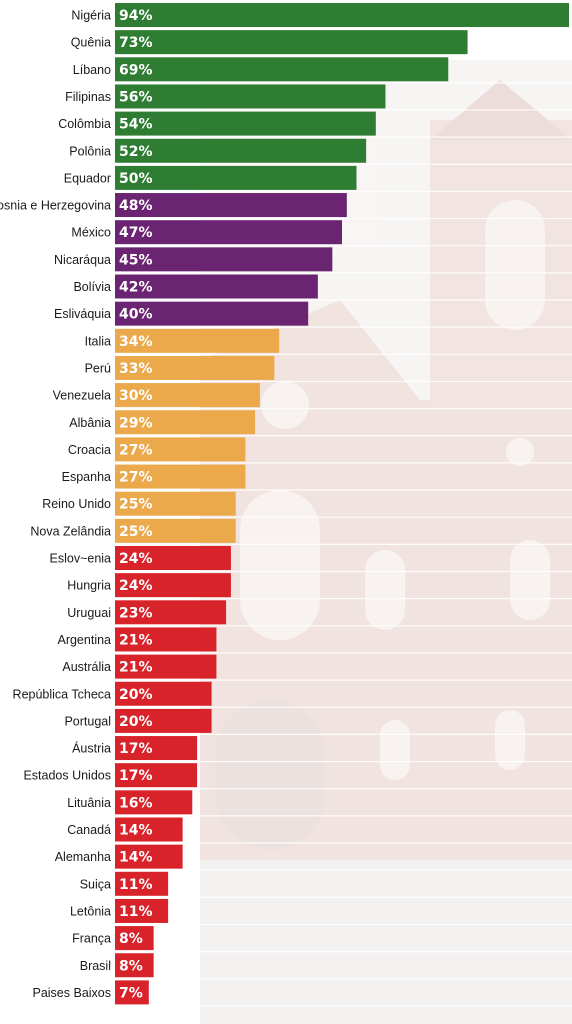 The height and width of the screenshot is (1024, 572). I want to click on category-label: Líbano, so click(92, 70).